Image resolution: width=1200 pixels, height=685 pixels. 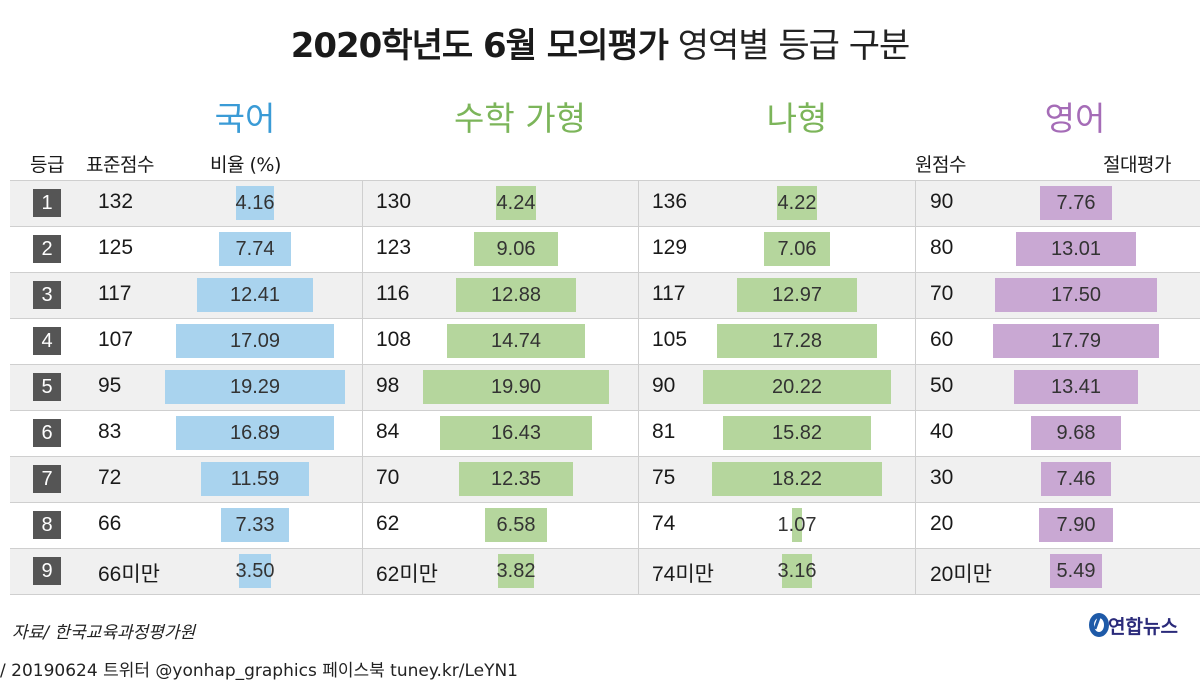 I want to click on ratio-label: 16.43, so click(x=516, y=433).